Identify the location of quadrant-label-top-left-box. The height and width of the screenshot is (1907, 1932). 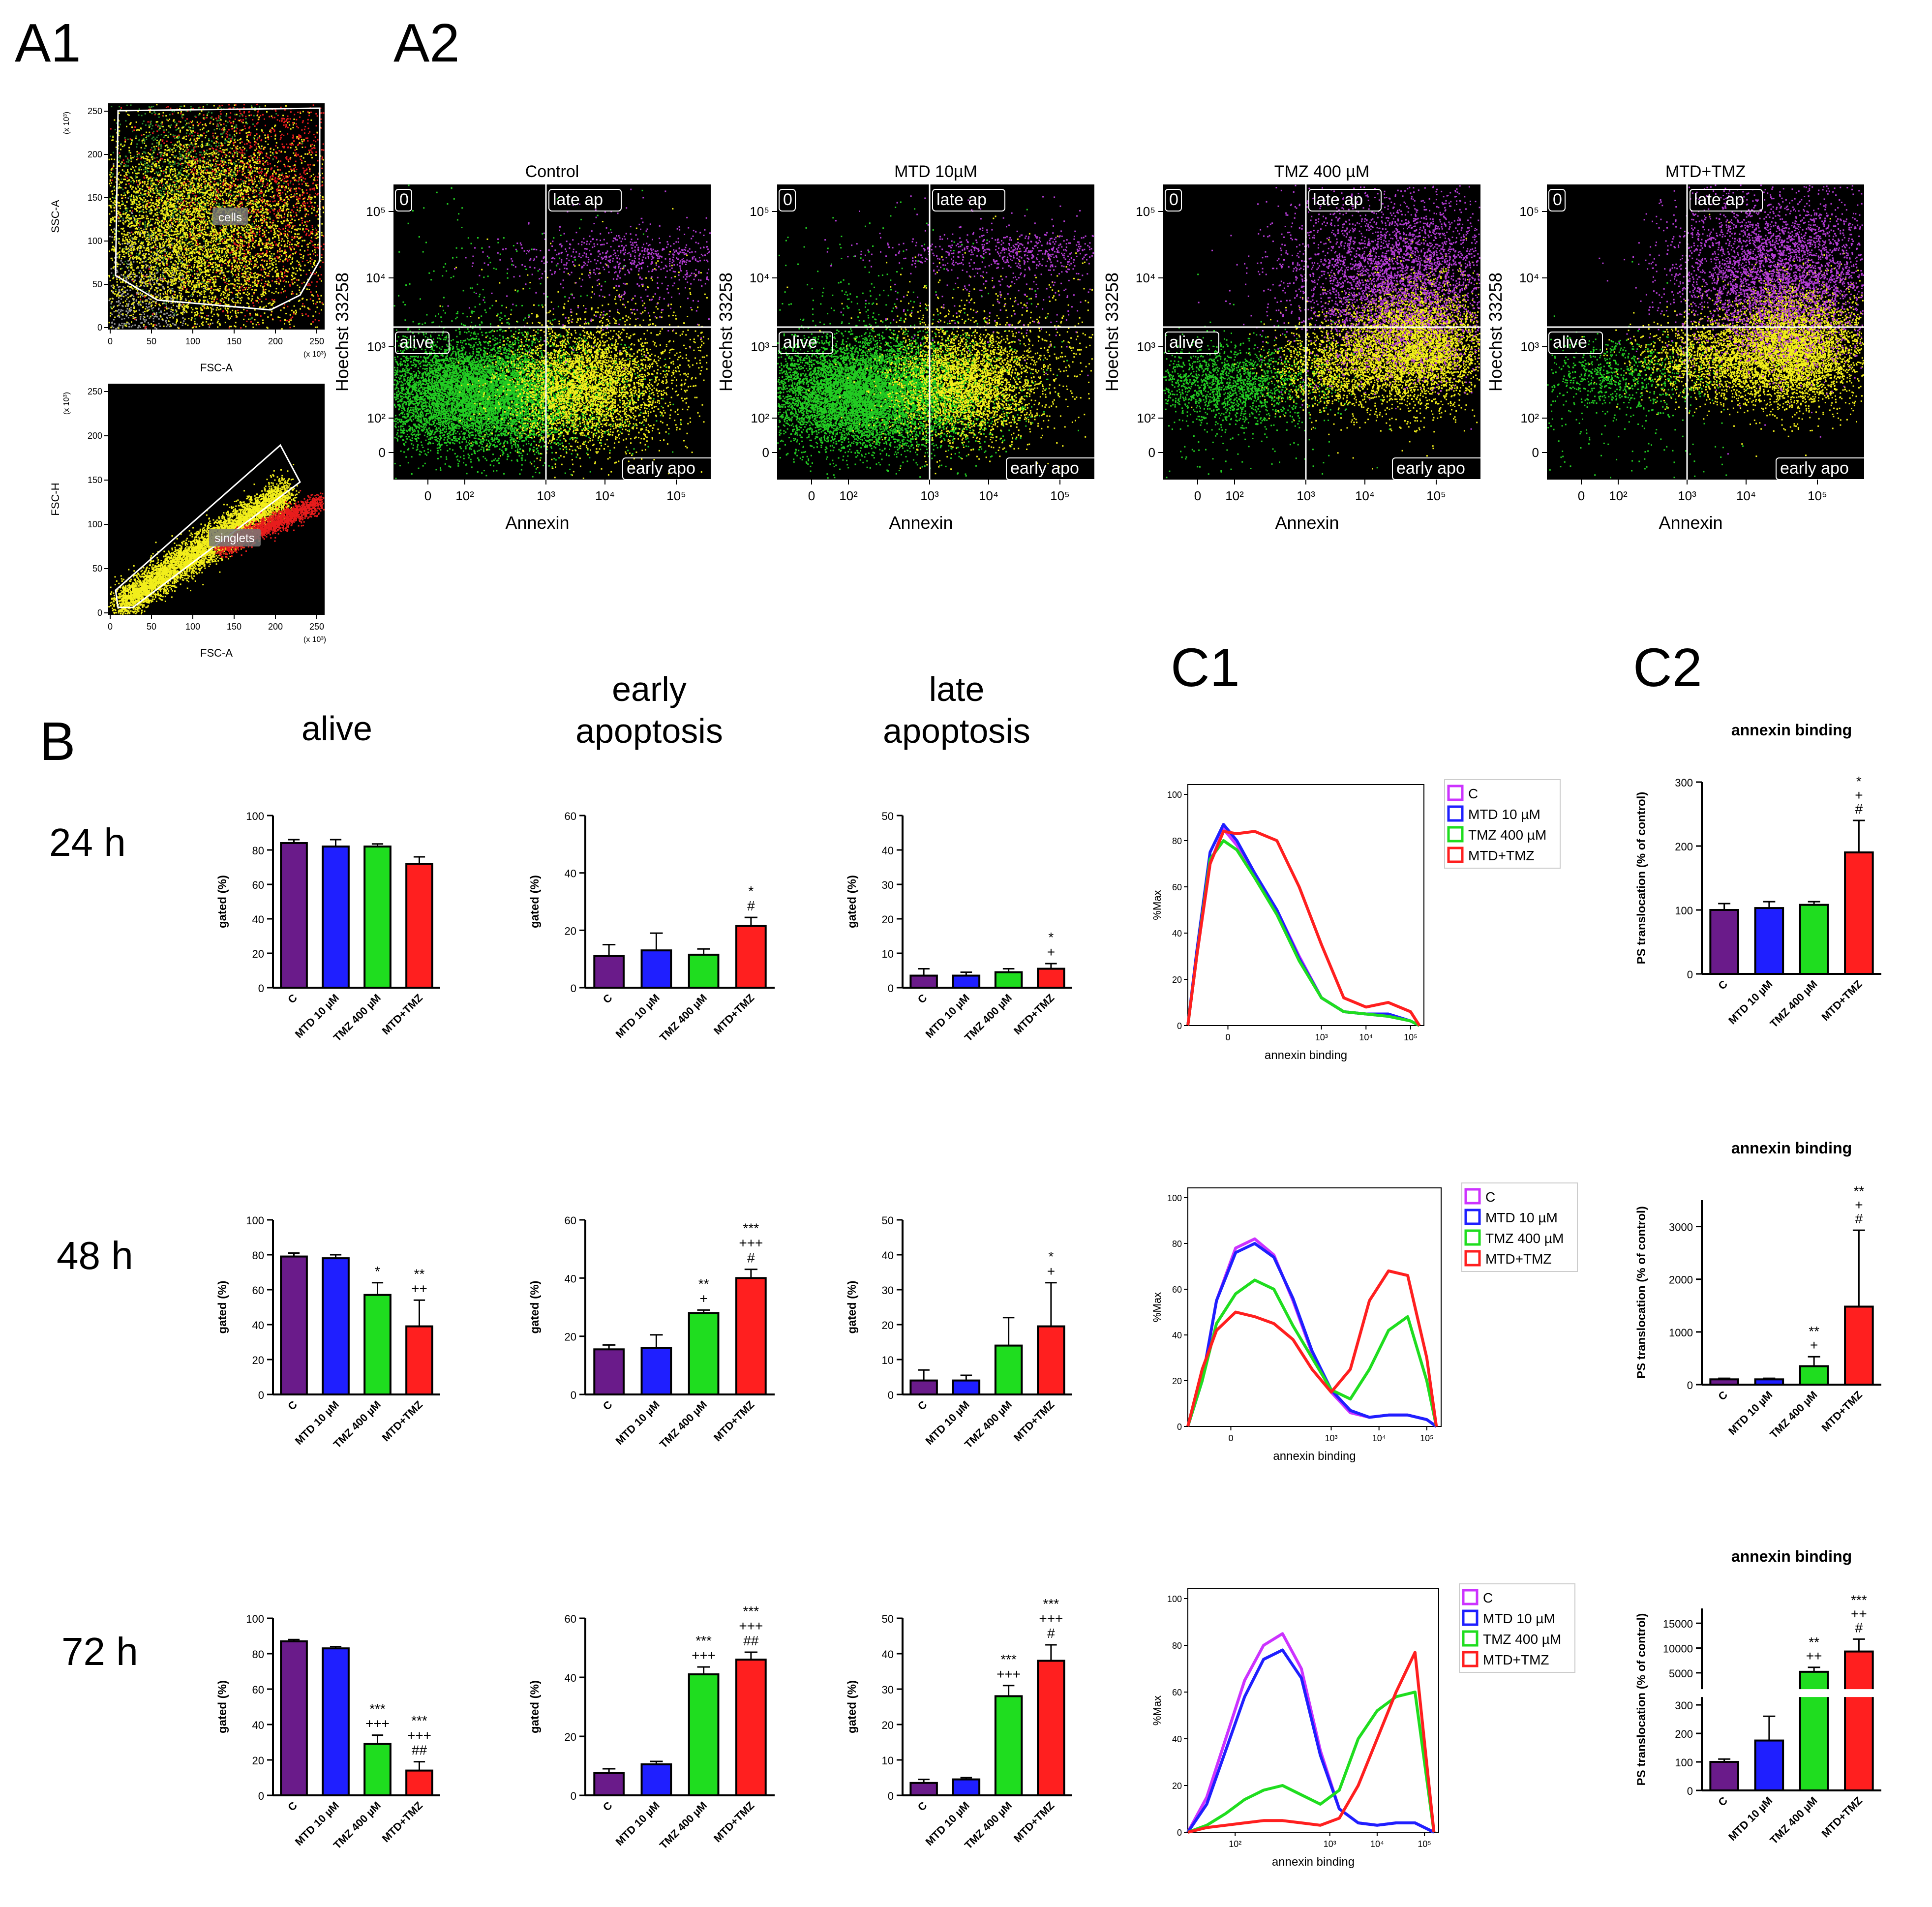
(1557, 201).